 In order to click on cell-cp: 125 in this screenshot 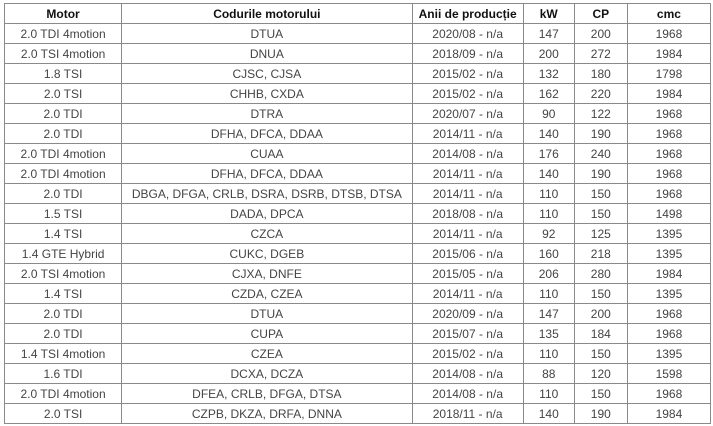, I will do `click(600, 233)`.